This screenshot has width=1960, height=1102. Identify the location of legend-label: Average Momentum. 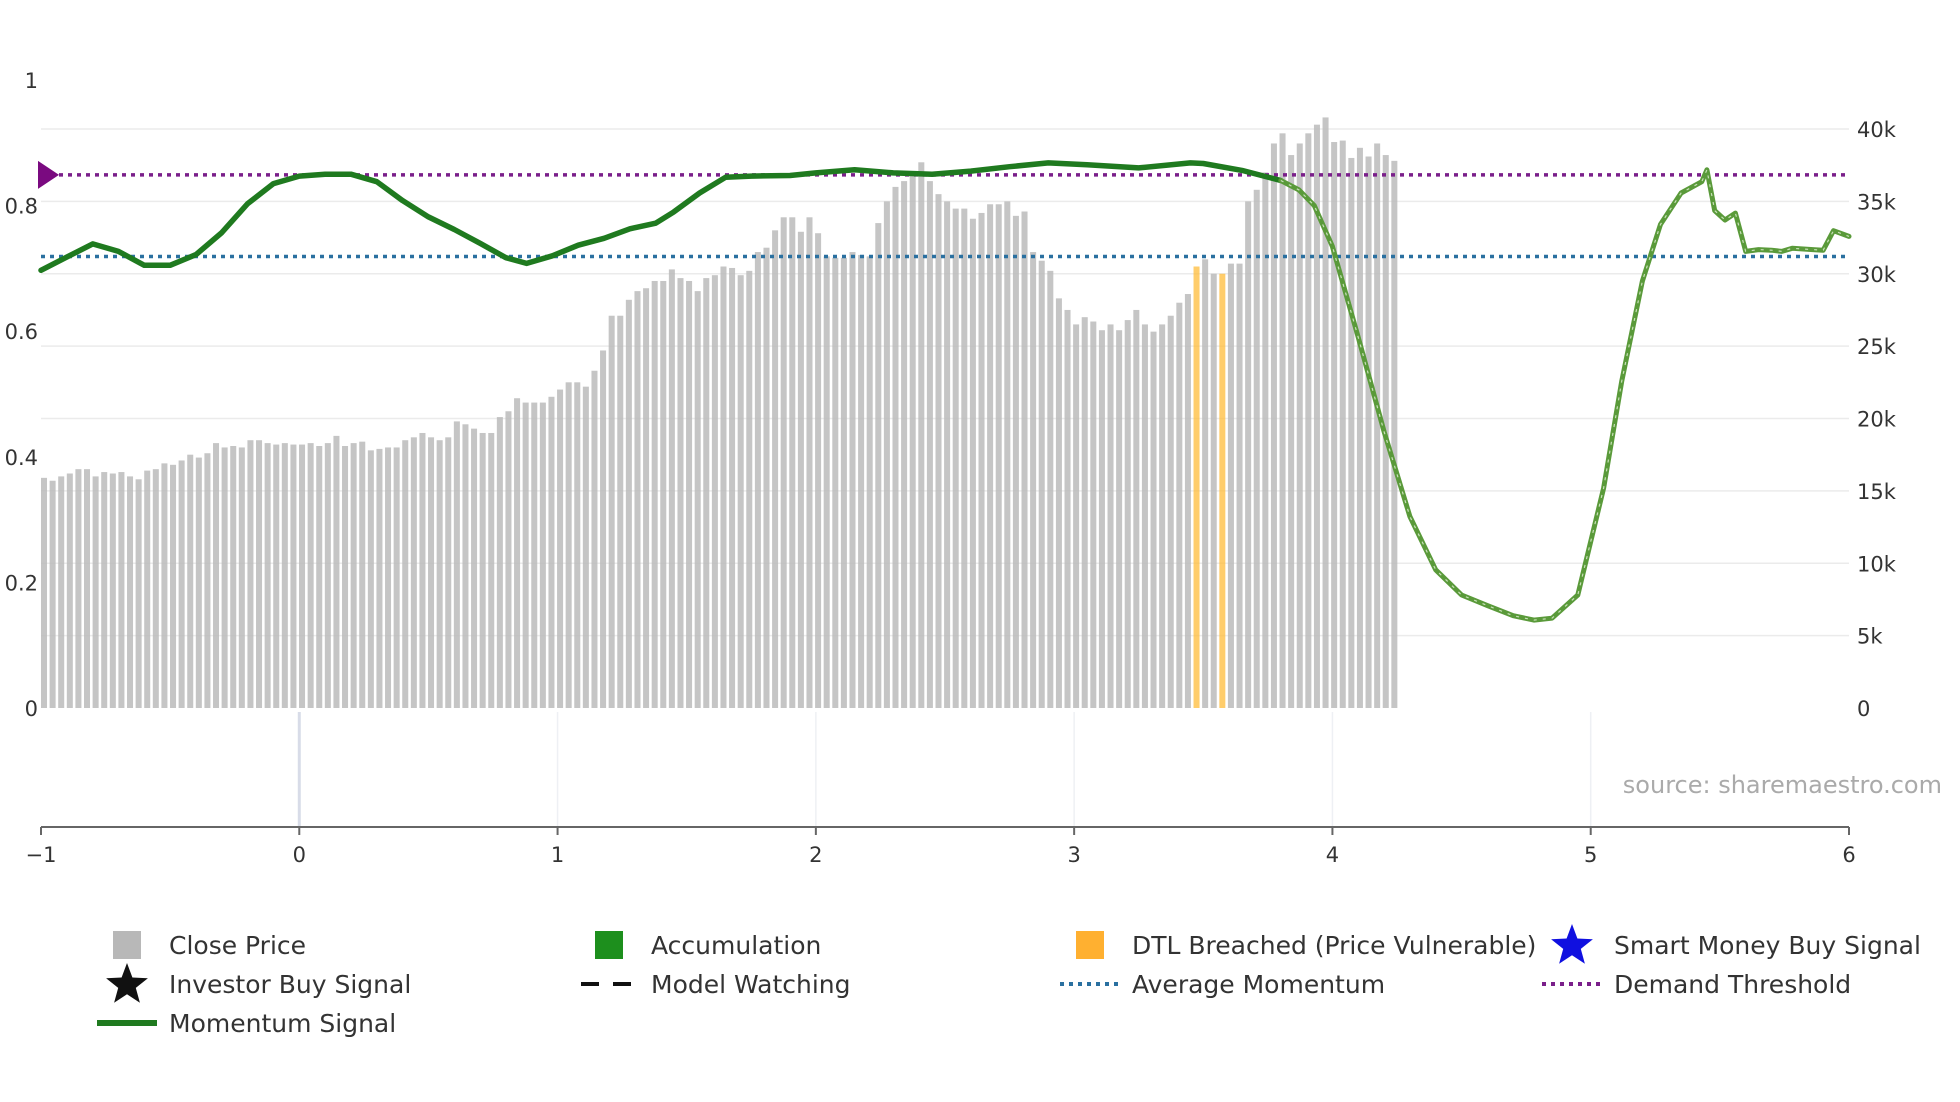
(1258, 984).